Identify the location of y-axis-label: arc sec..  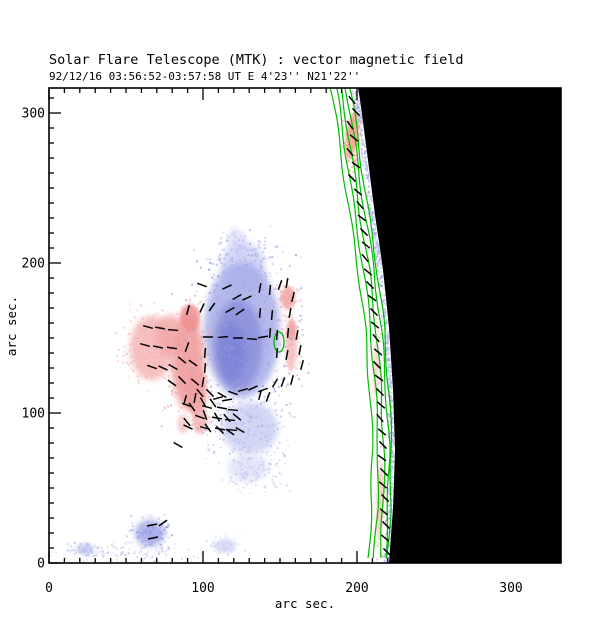
(11, 326).